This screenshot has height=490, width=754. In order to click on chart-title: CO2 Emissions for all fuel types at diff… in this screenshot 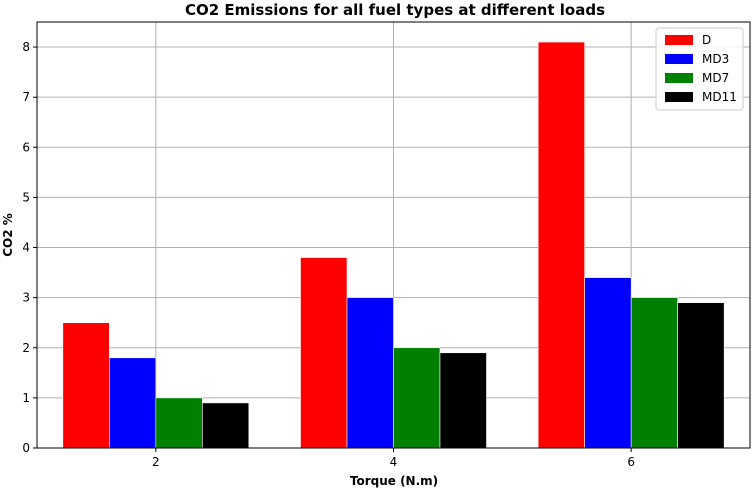, I will do `click(395, 10)`.